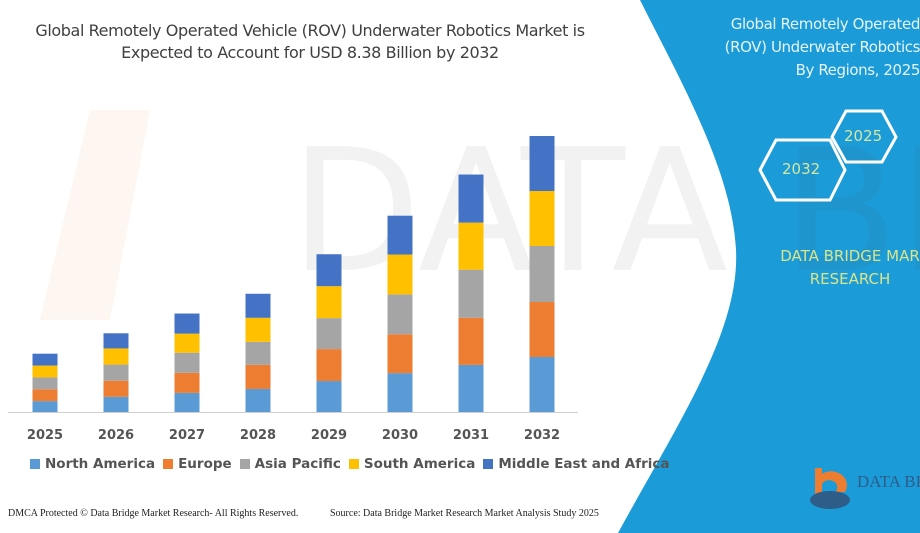 This screenshot has height=533, width=920. Describe the element at coordinates (258, 305) in the screenshot. I see `bar-2028-middle-east-and-africa` at that location.